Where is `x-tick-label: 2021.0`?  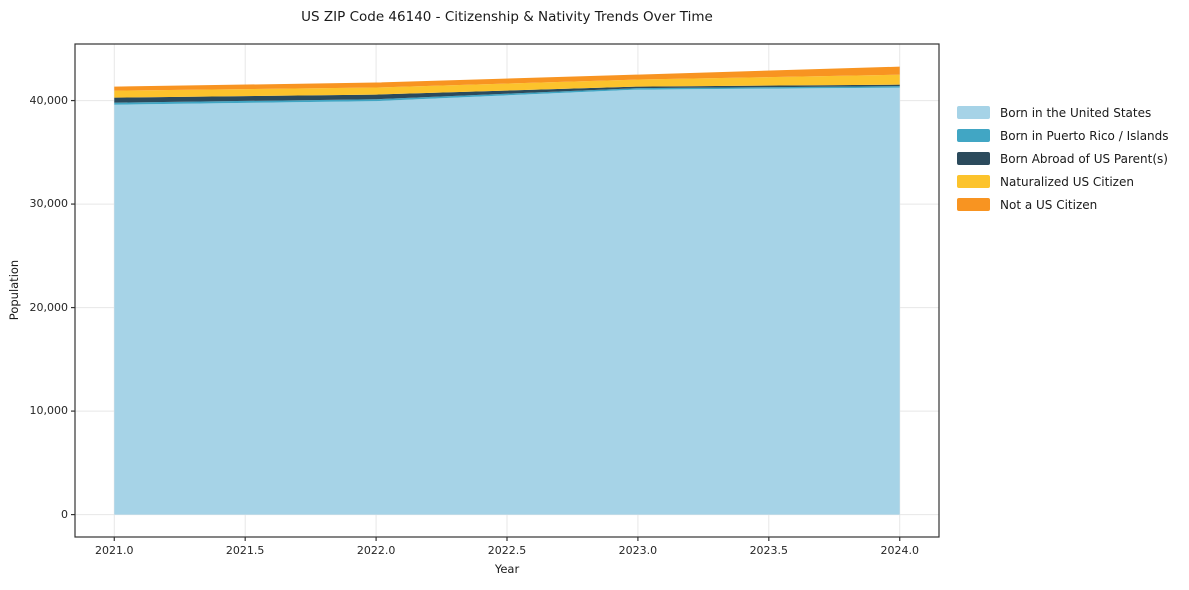
x-tick-label: 2021.0 is located at coordinates (114, 550).